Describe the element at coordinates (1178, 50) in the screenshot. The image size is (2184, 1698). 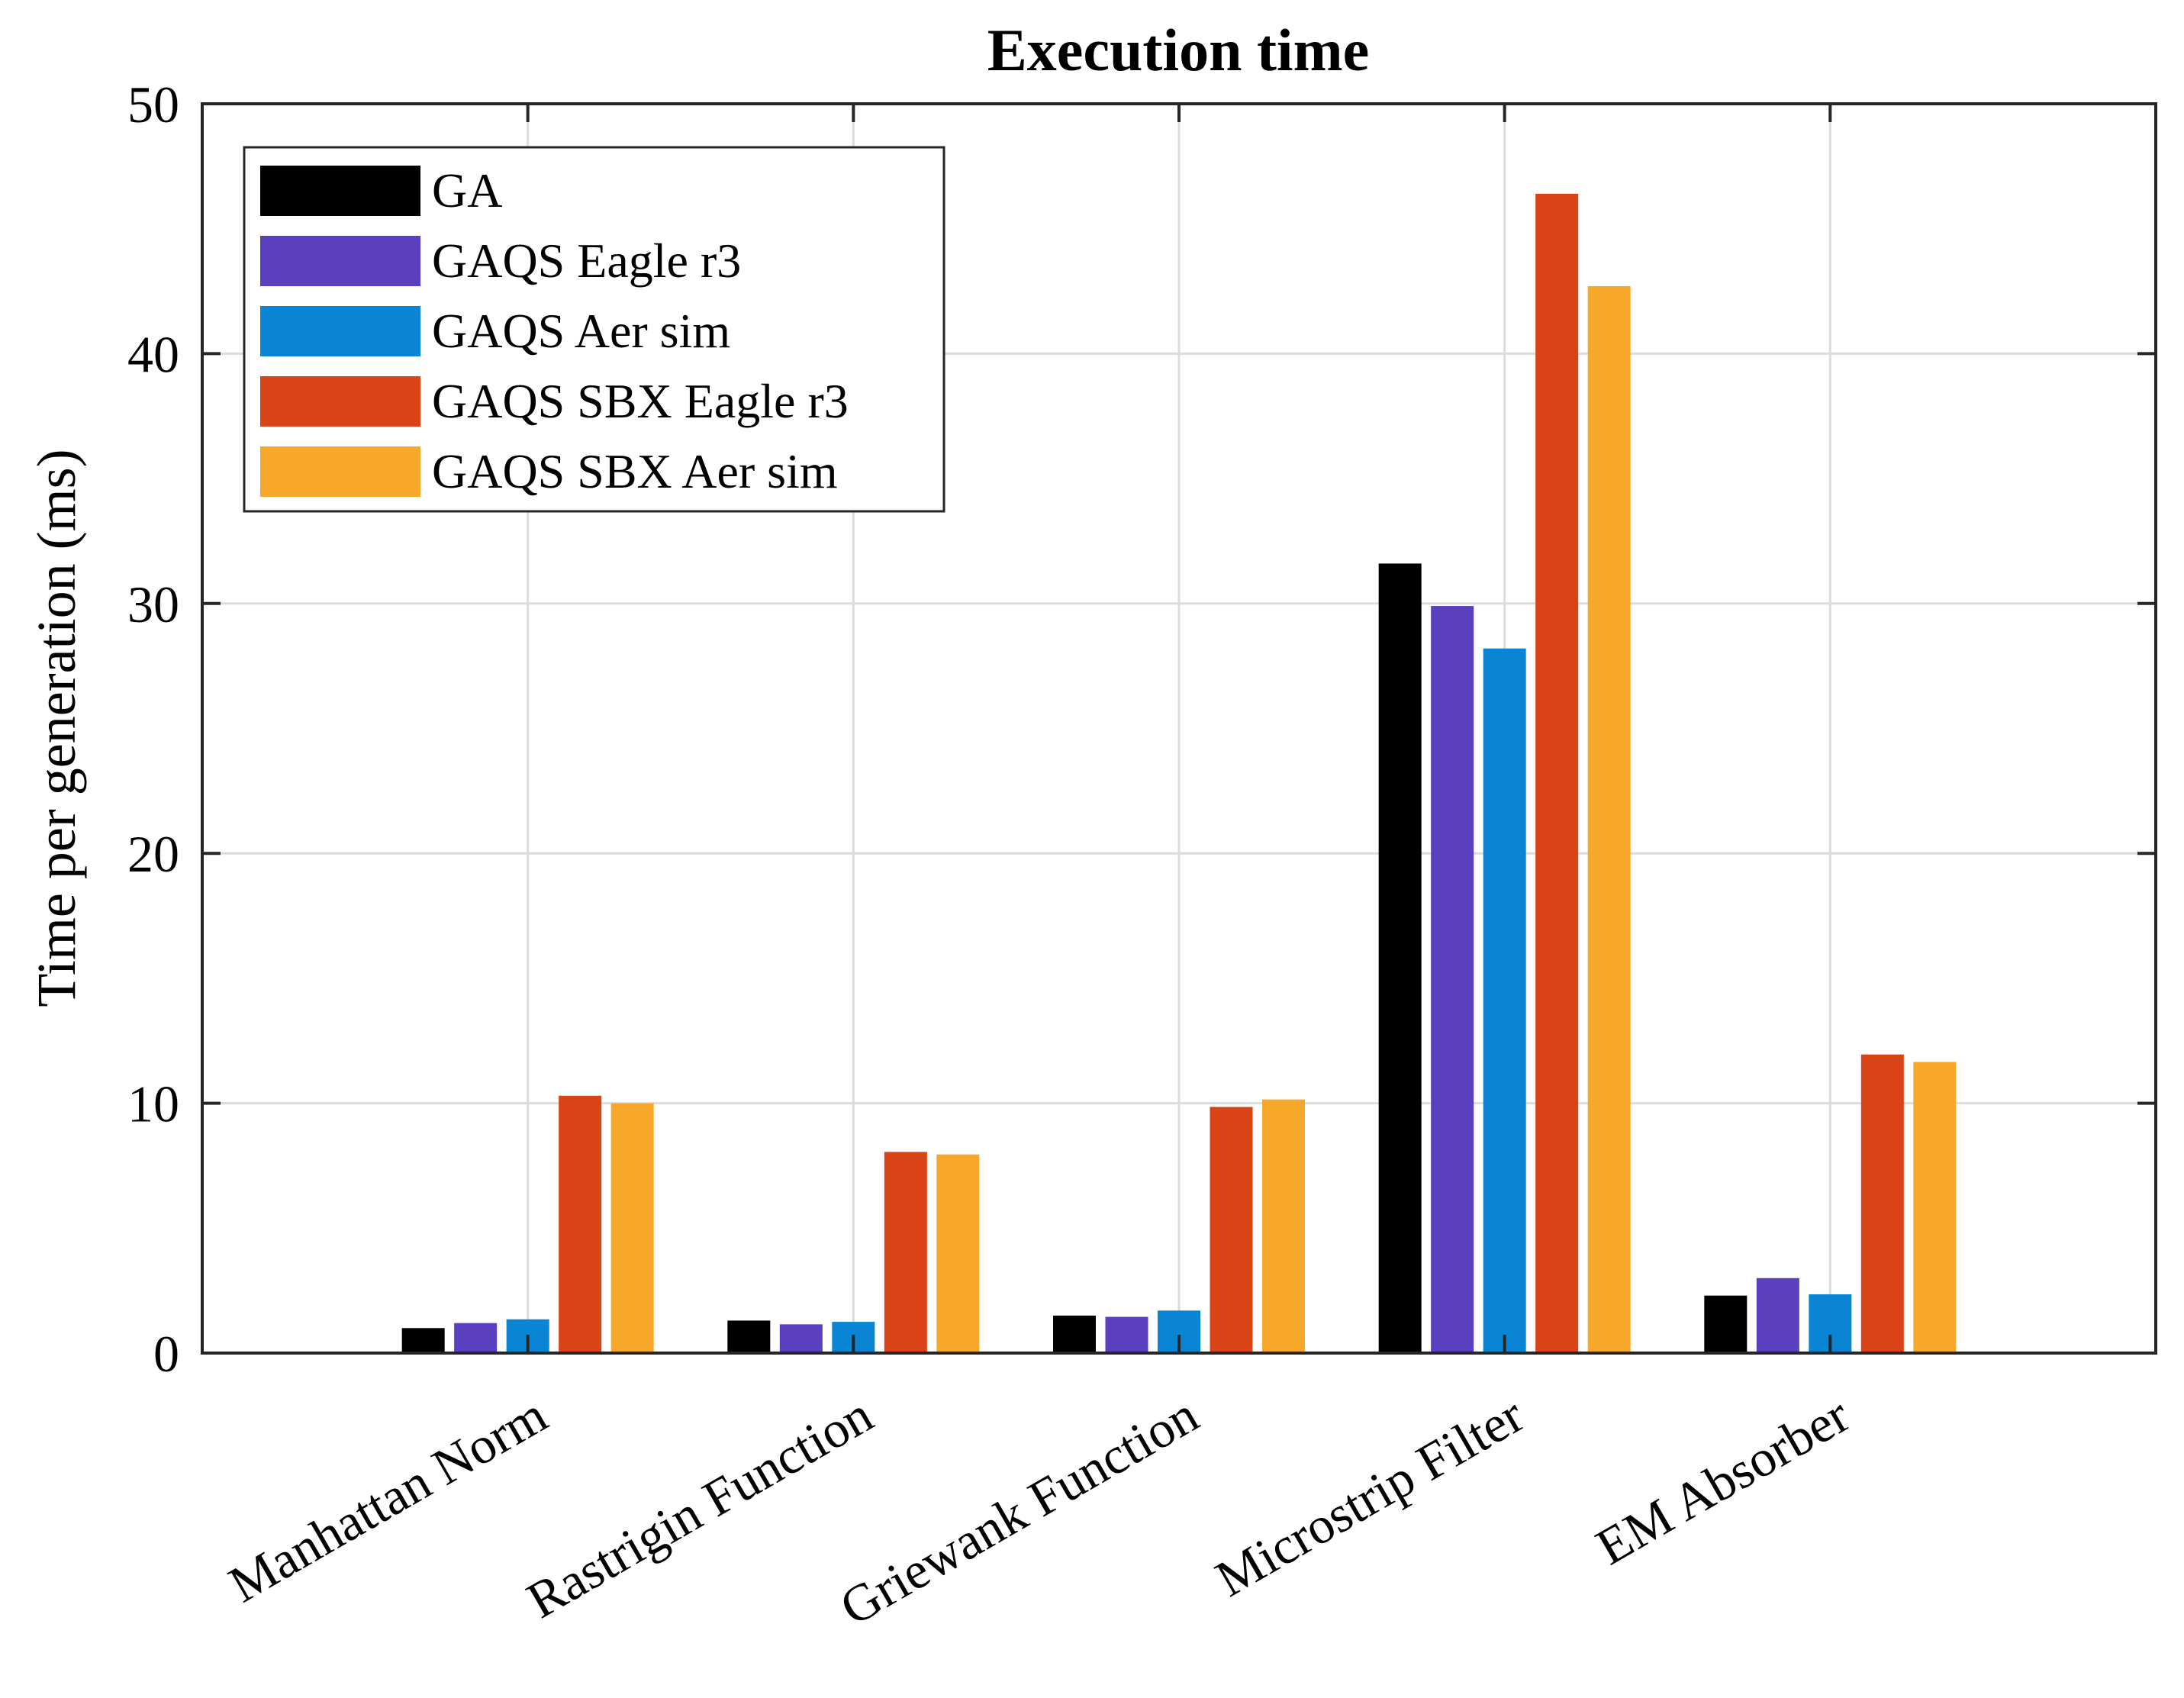
I see `chart-title: Execution time` at that location.